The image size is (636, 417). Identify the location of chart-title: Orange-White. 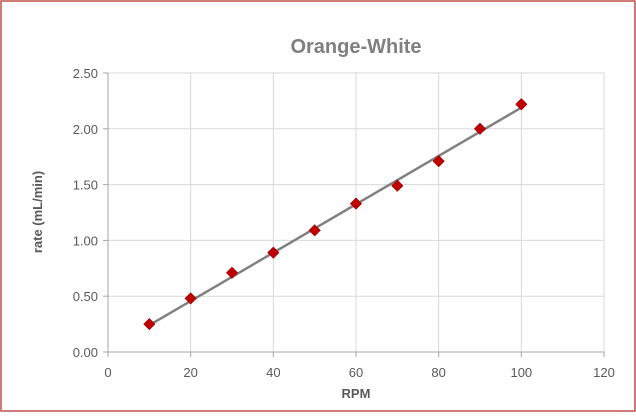
(355, 47).